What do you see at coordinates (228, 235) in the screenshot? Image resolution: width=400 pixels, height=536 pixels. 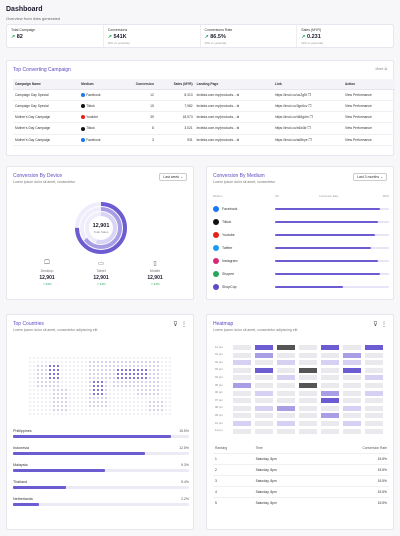 I see `medium-name: Youtube` at bounding box center [228, 235].